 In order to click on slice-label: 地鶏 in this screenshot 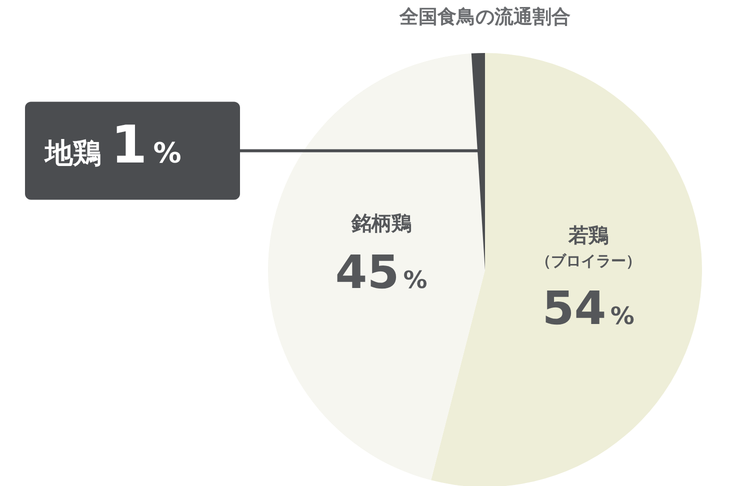, I will do `click(72, 153)`.